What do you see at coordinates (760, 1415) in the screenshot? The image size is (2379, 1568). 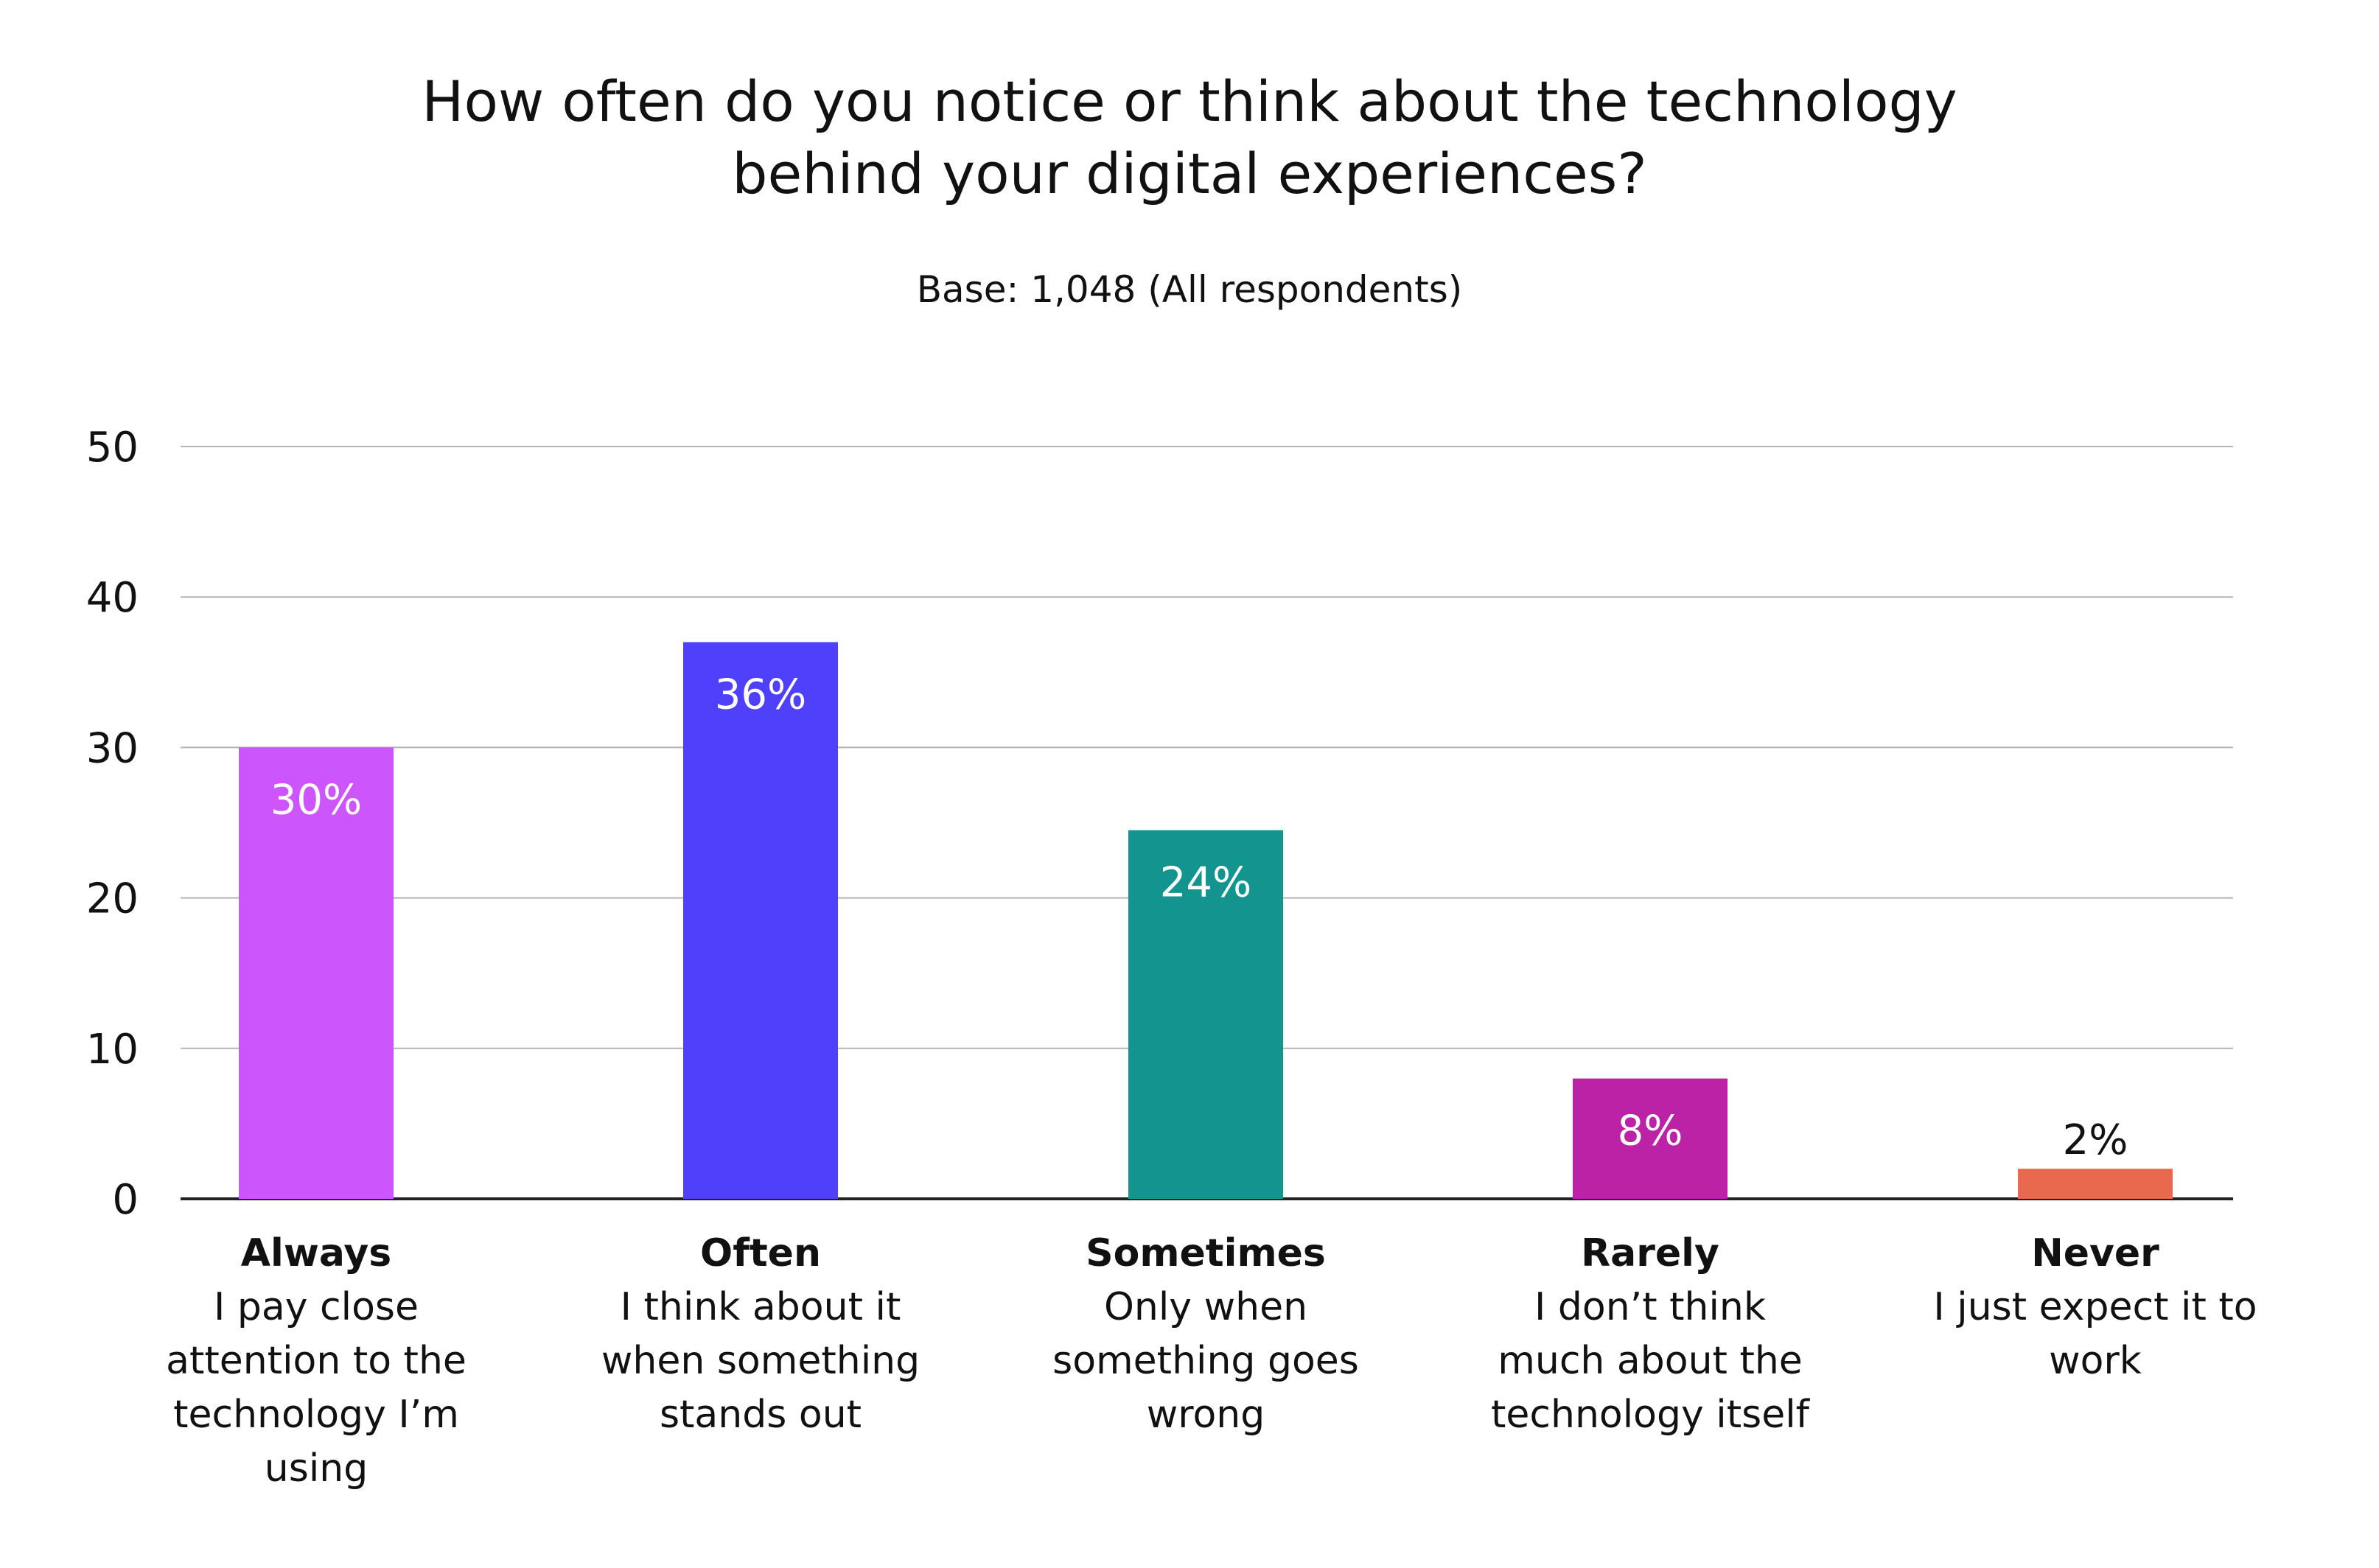 I see `category-description-line: stands out` at bounding box center [760, 1415].